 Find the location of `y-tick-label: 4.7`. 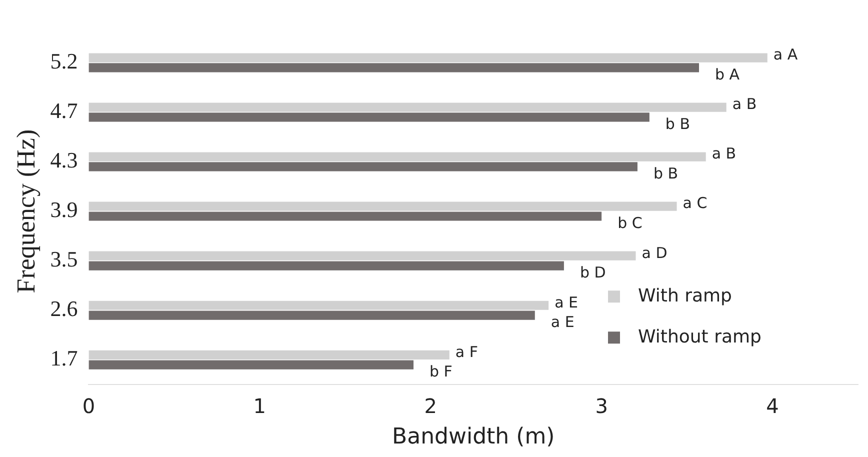

y-tick-label: 4.7 is located at coordinates (64, 111).